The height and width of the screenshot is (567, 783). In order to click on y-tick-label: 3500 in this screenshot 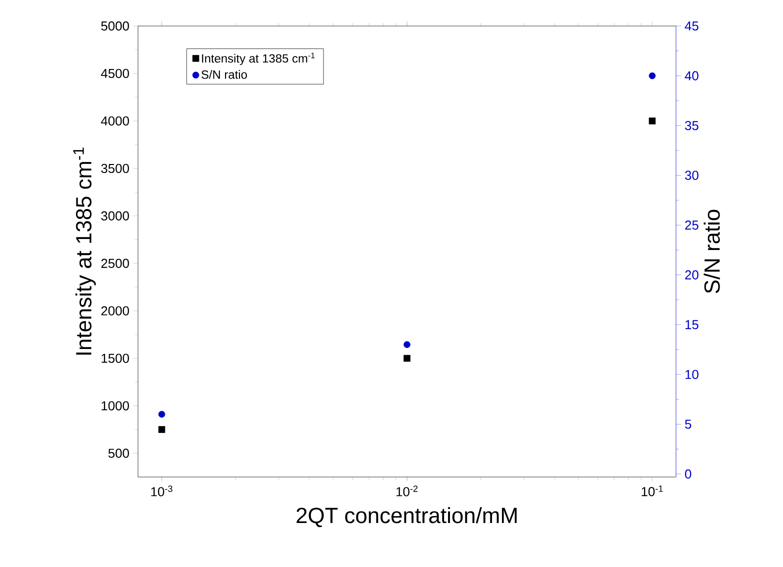, I will do `click(115, 168)`.